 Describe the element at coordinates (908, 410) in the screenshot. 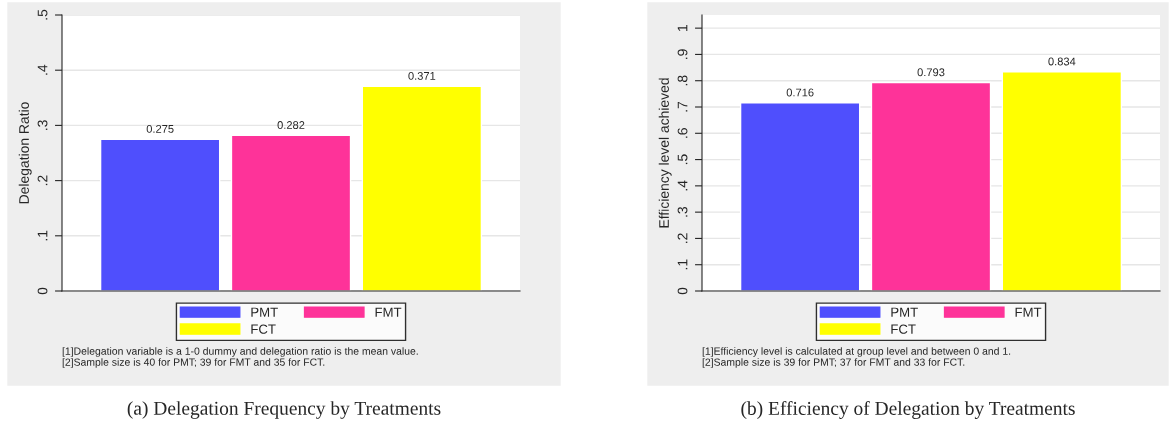

I see `text: (b) Efficiency of Delegation by Treatments` at that location.